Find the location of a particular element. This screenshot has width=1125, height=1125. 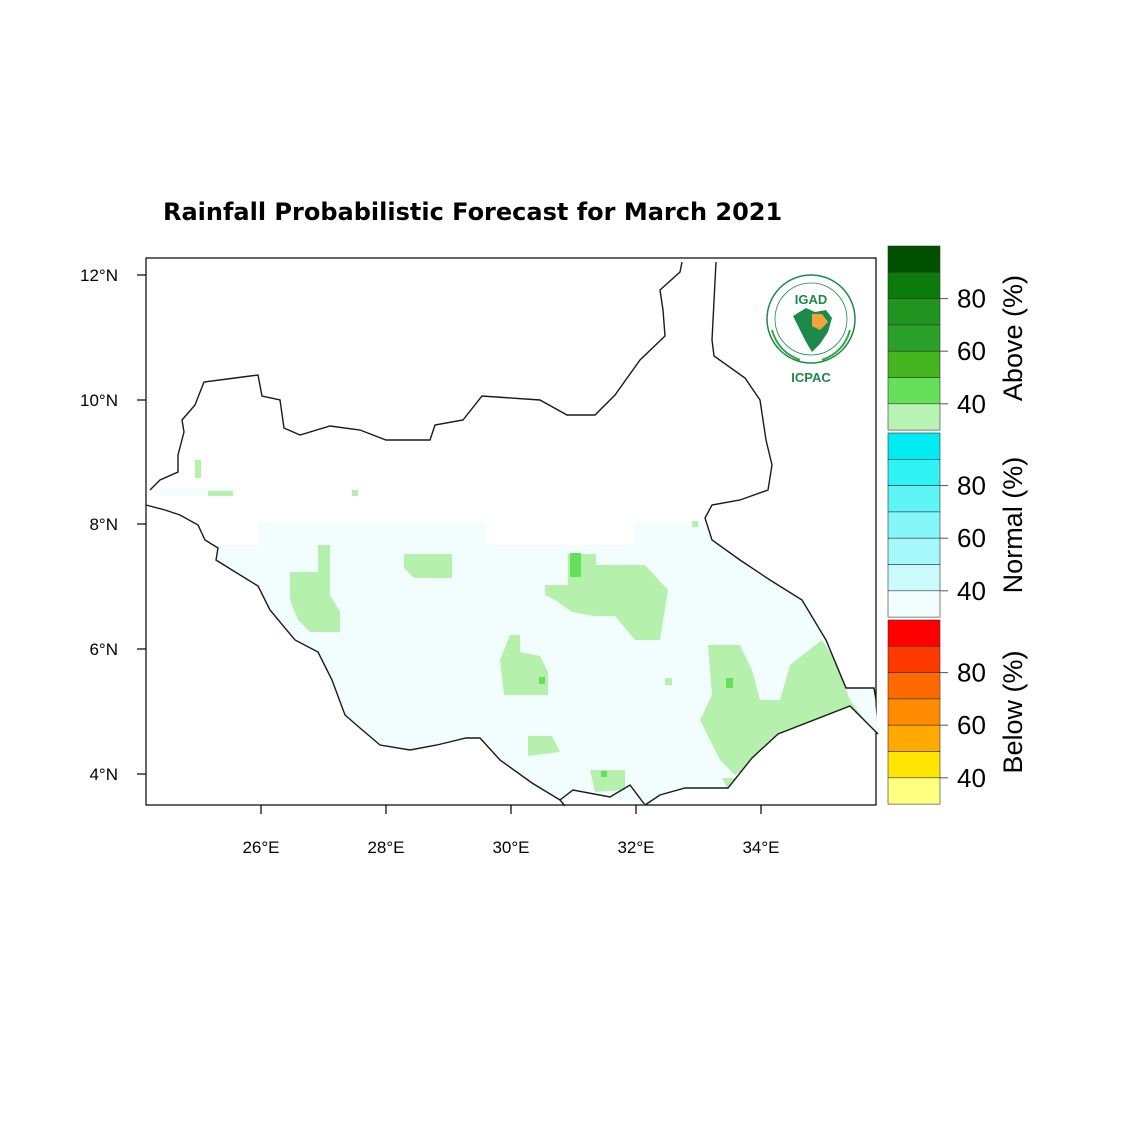

lon-tick-label: 26°E is located at coordinates (260, 847).